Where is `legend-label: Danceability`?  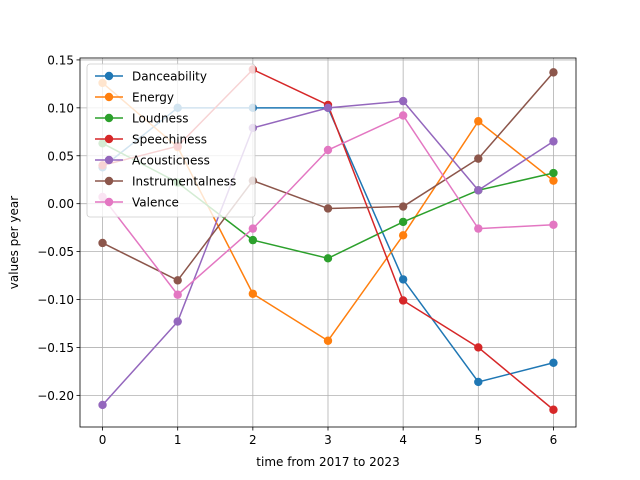
legend-label: Danceability is located at coordinates (169, 77).